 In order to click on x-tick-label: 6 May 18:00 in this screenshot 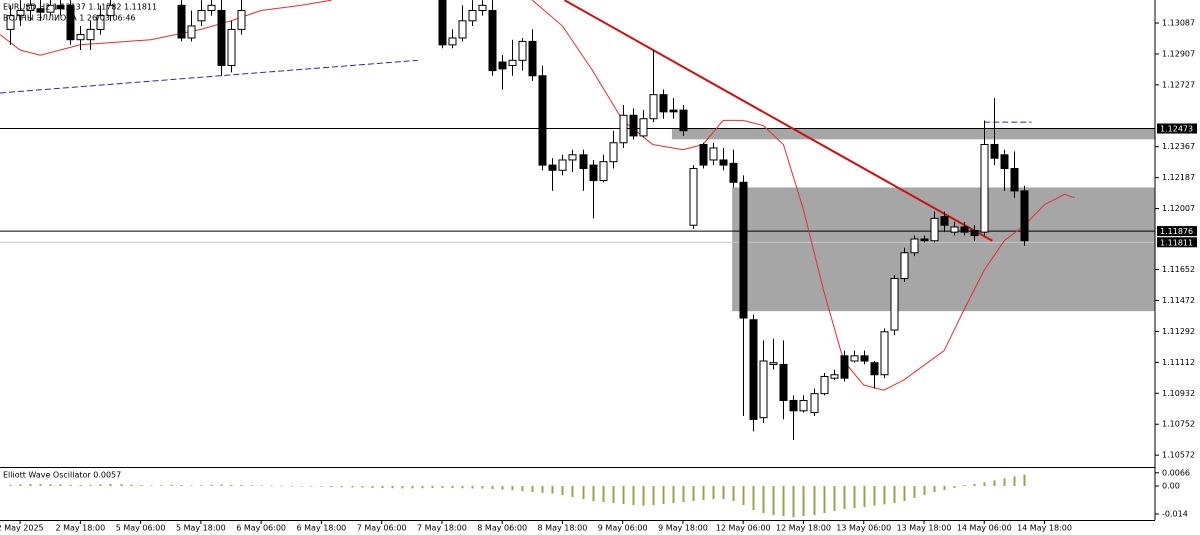, I will do `click(322, 528)`.